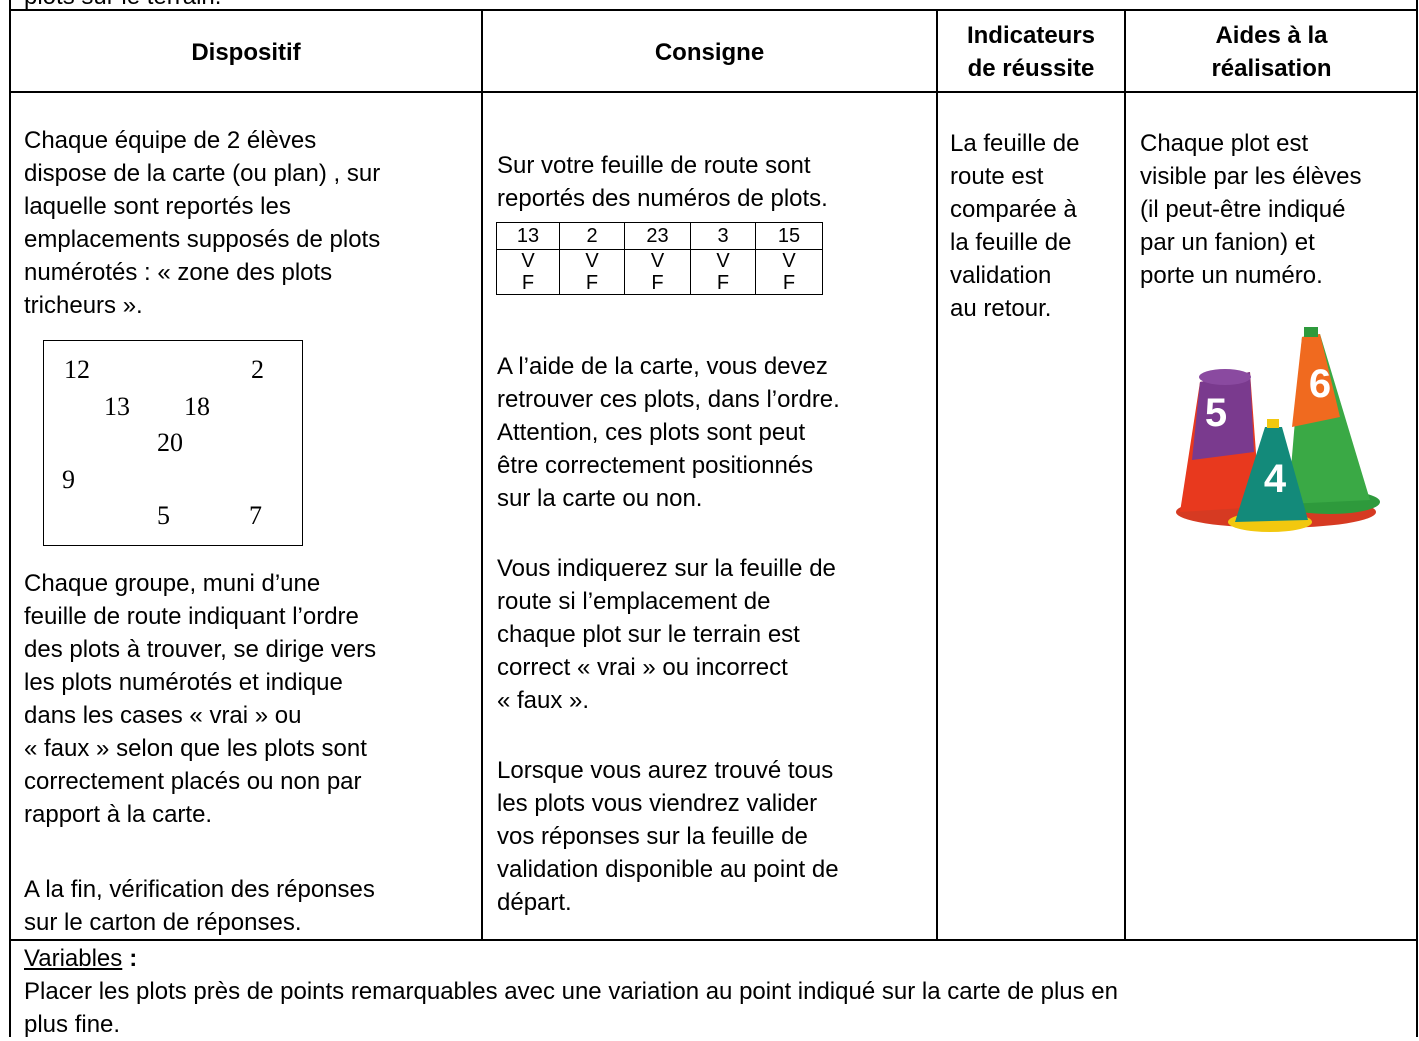 The image size is (1419, 1041). What do you see at coordinates (83, 305) in the screenshot?
I see `paragraph-line: tricheurs ».` at bounding box center [83, 305].